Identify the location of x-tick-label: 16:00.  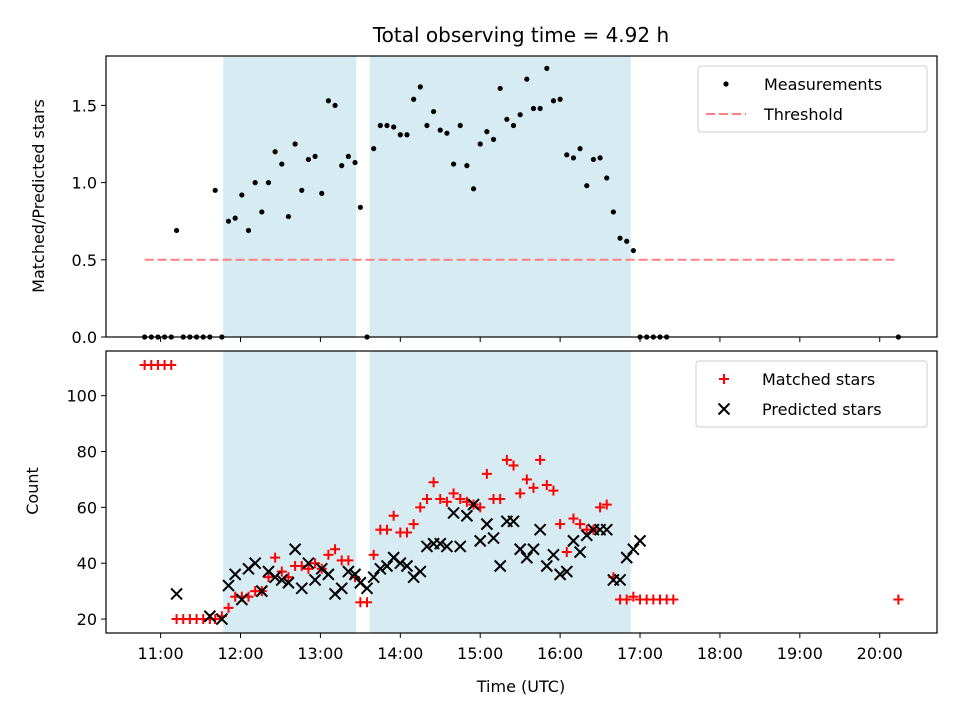
(560, 653).